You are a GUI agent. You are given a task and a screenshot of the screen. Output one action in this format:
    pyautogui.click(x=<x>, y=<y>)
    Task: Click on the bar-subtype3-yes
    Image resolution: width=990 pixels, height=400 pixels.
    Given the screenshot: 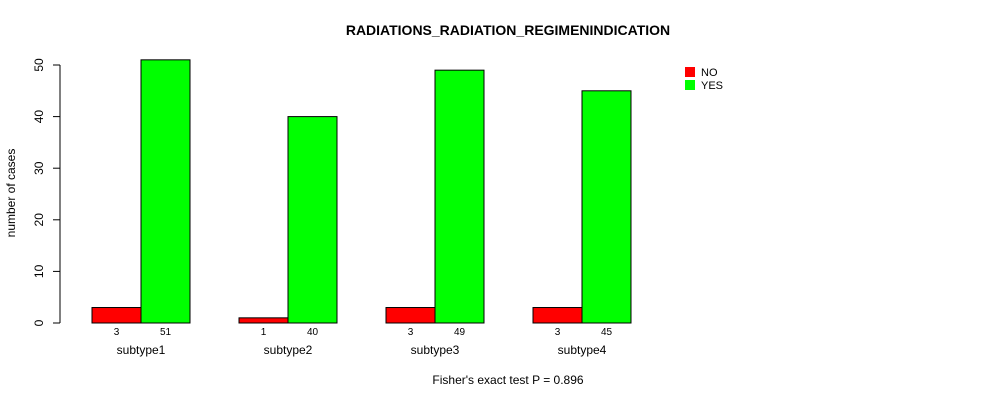 What is the action you would take?
    pyautogui.click(x=459, y=196)
    